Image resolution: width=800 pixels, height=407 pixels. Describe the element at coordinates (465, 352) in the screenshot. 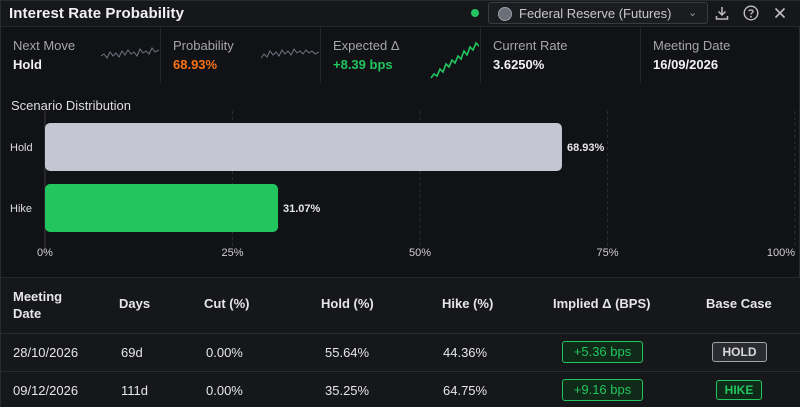

I see `cell-hike: 44.36%` at that location.